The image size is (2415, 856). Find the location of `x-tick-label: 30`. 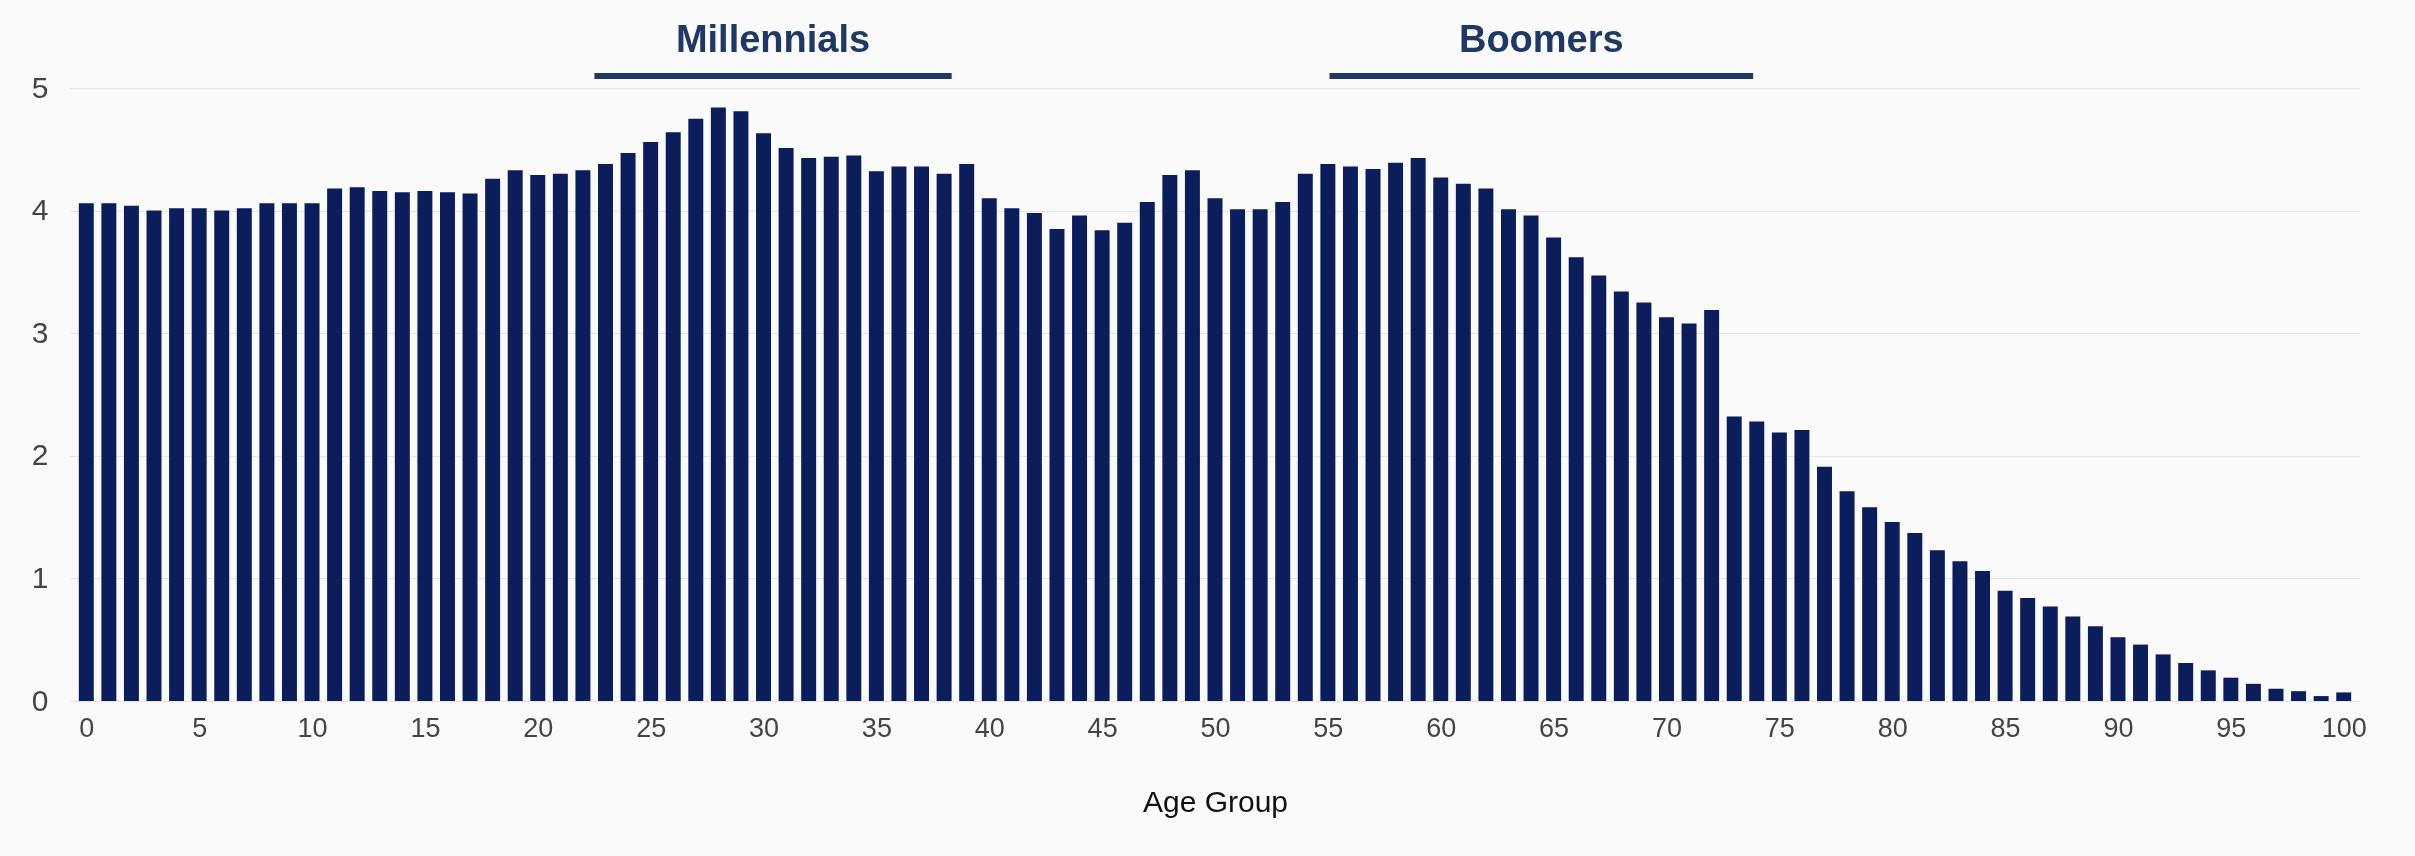

x-tick-label: 30 is located at coordinates (764, 727).